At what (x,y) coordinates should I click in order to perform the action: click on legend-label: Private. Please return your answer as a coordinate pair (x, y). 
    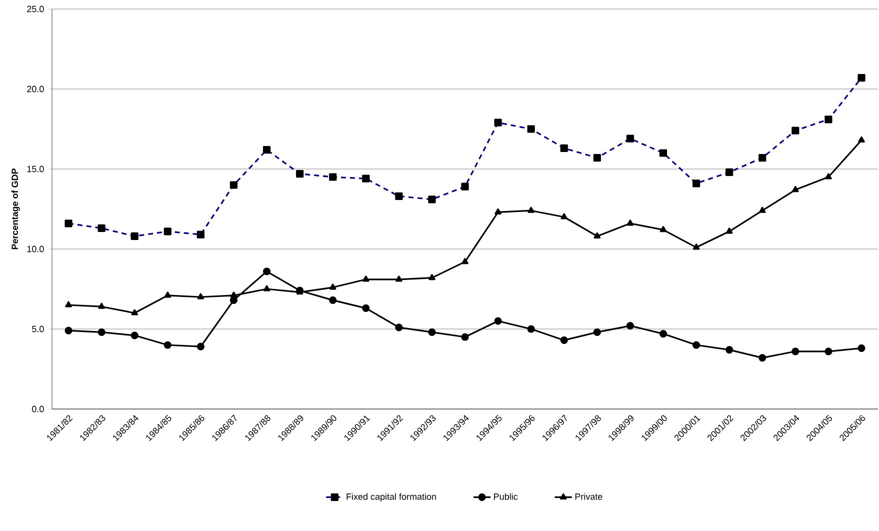
    Looking at the image, I should click on (588, 496).